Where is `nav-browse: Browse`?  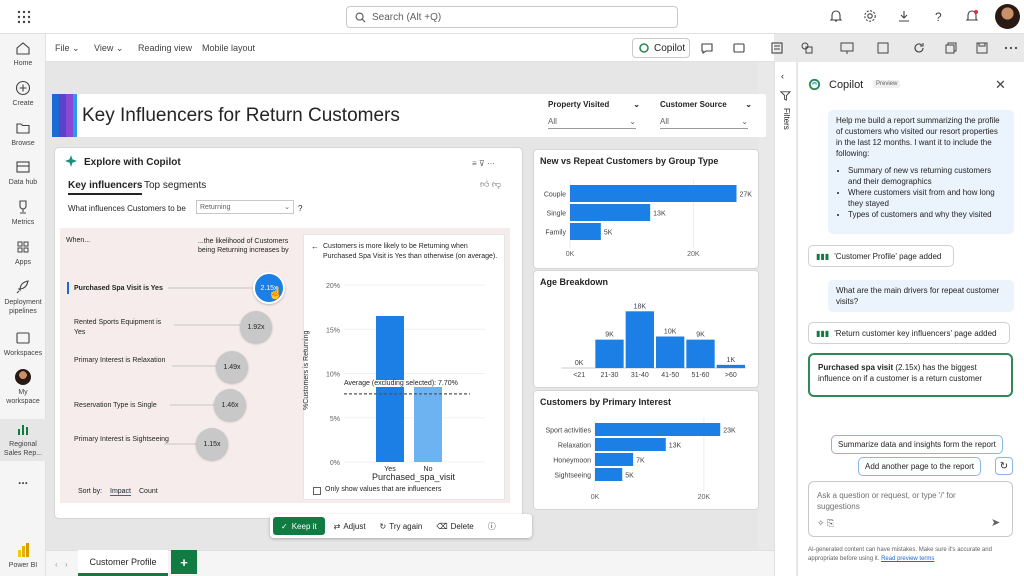
nav-browse: Browse is located at coordinates (23, 134).